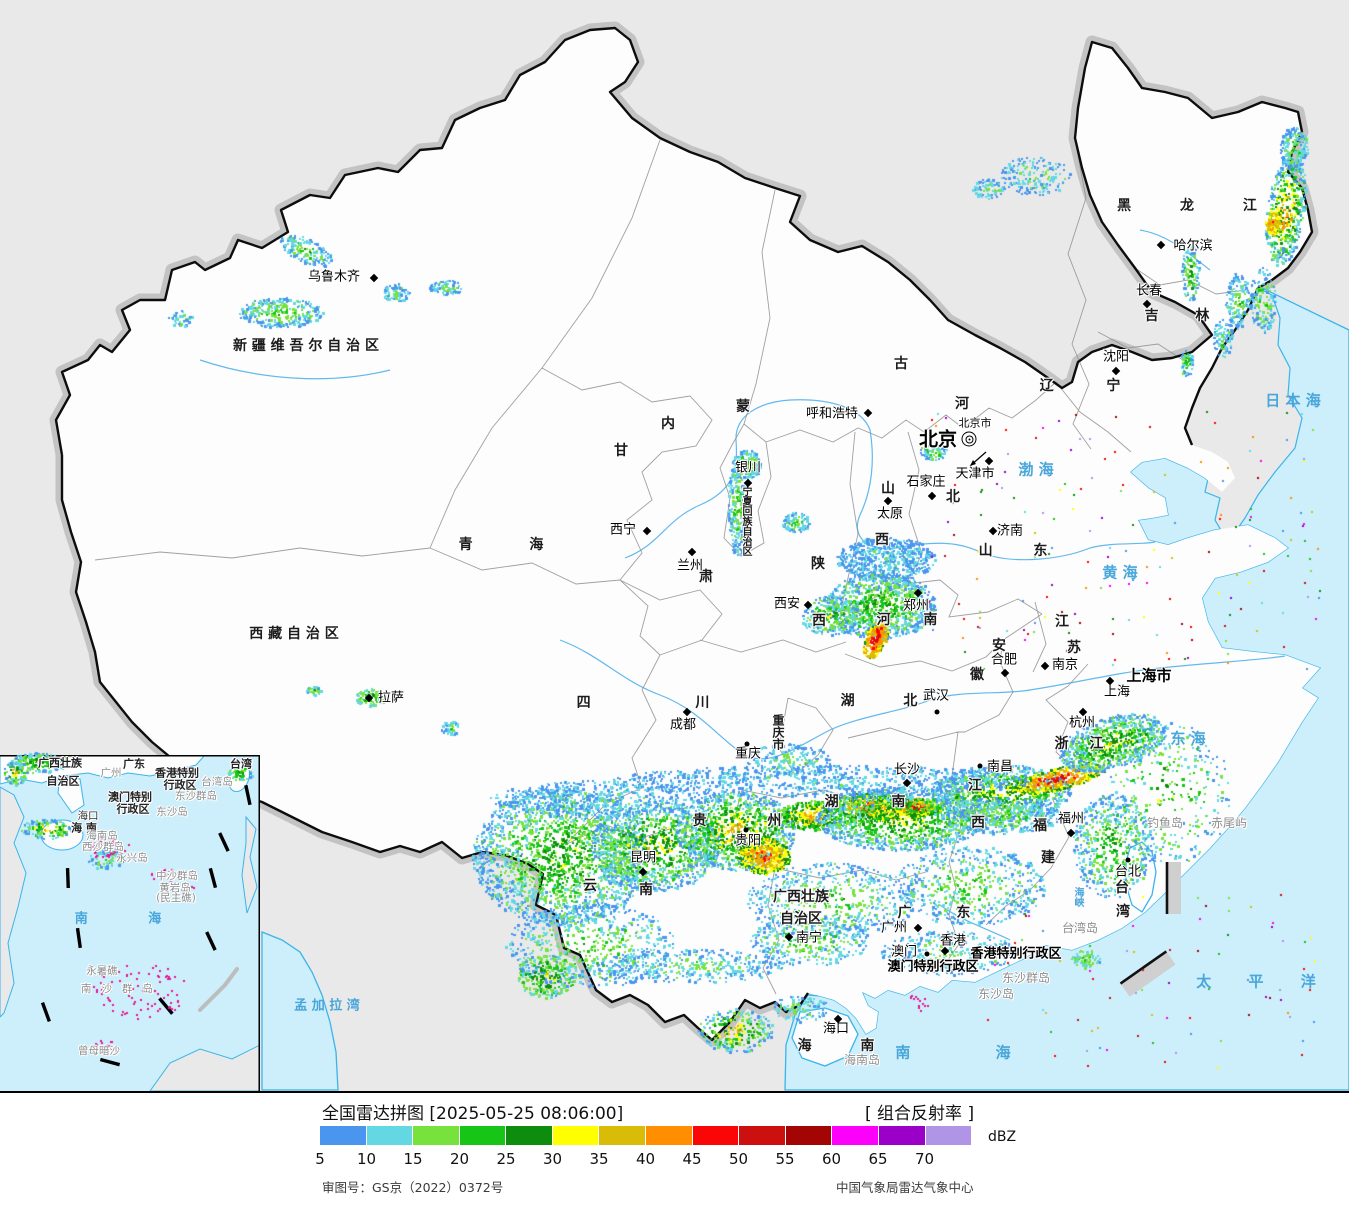 The image size is (1349, 1208). I want to click on colorbar-ticks: 5 10 15 20 25 30 35 40 45 50 55 60 65 70, so click(667, 1159).